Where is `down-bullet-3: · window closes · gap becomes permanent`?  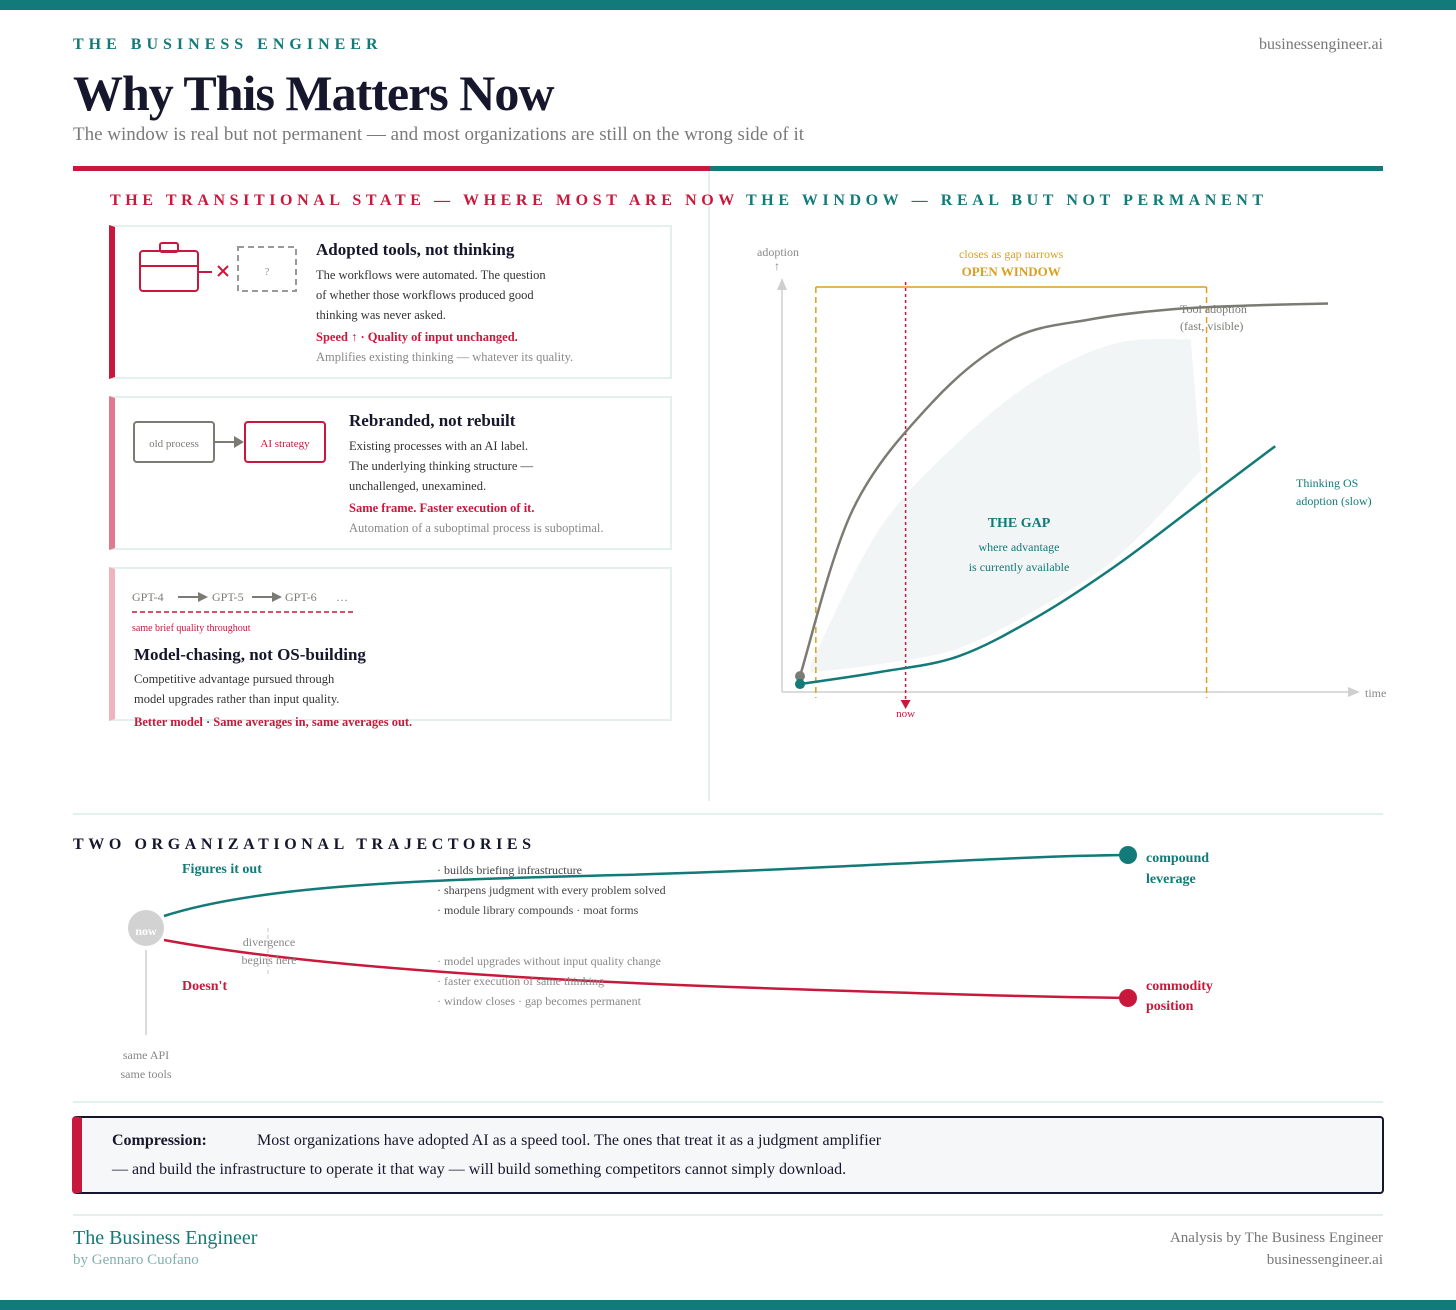 down-bullet-3: · window closes · gap becomes permanent is located at coordinates (539, 1001).